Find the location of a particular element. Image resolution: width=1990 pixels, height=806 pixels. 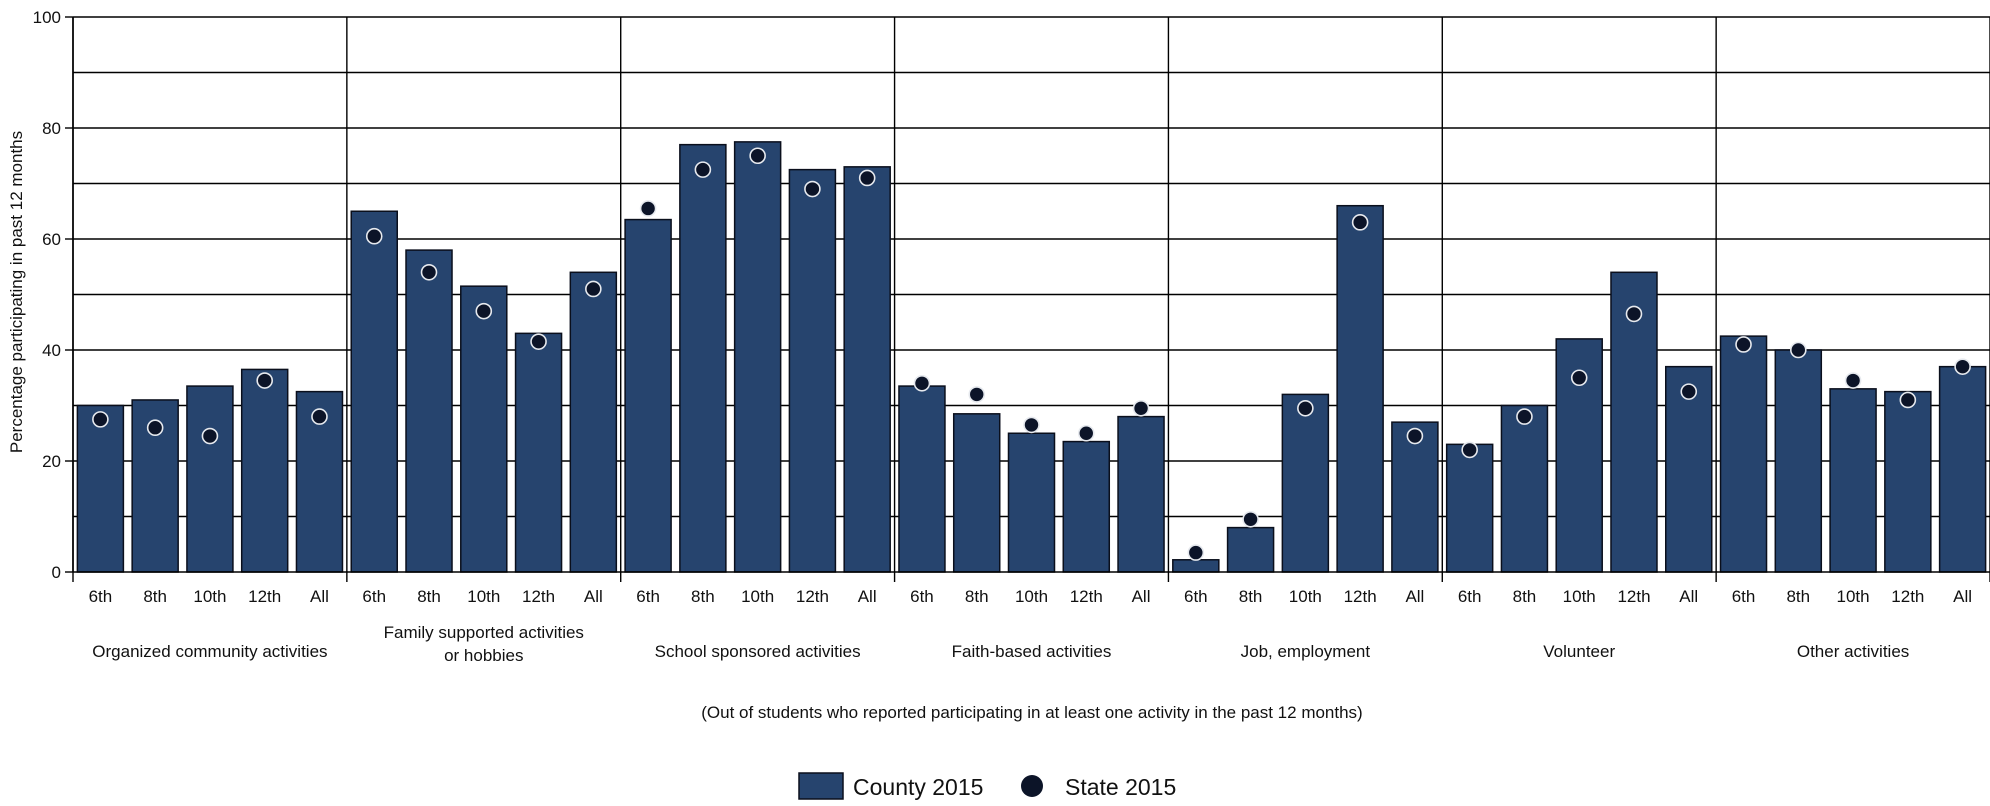

y-tick-label: 40 is located at coordinates (51, 350).